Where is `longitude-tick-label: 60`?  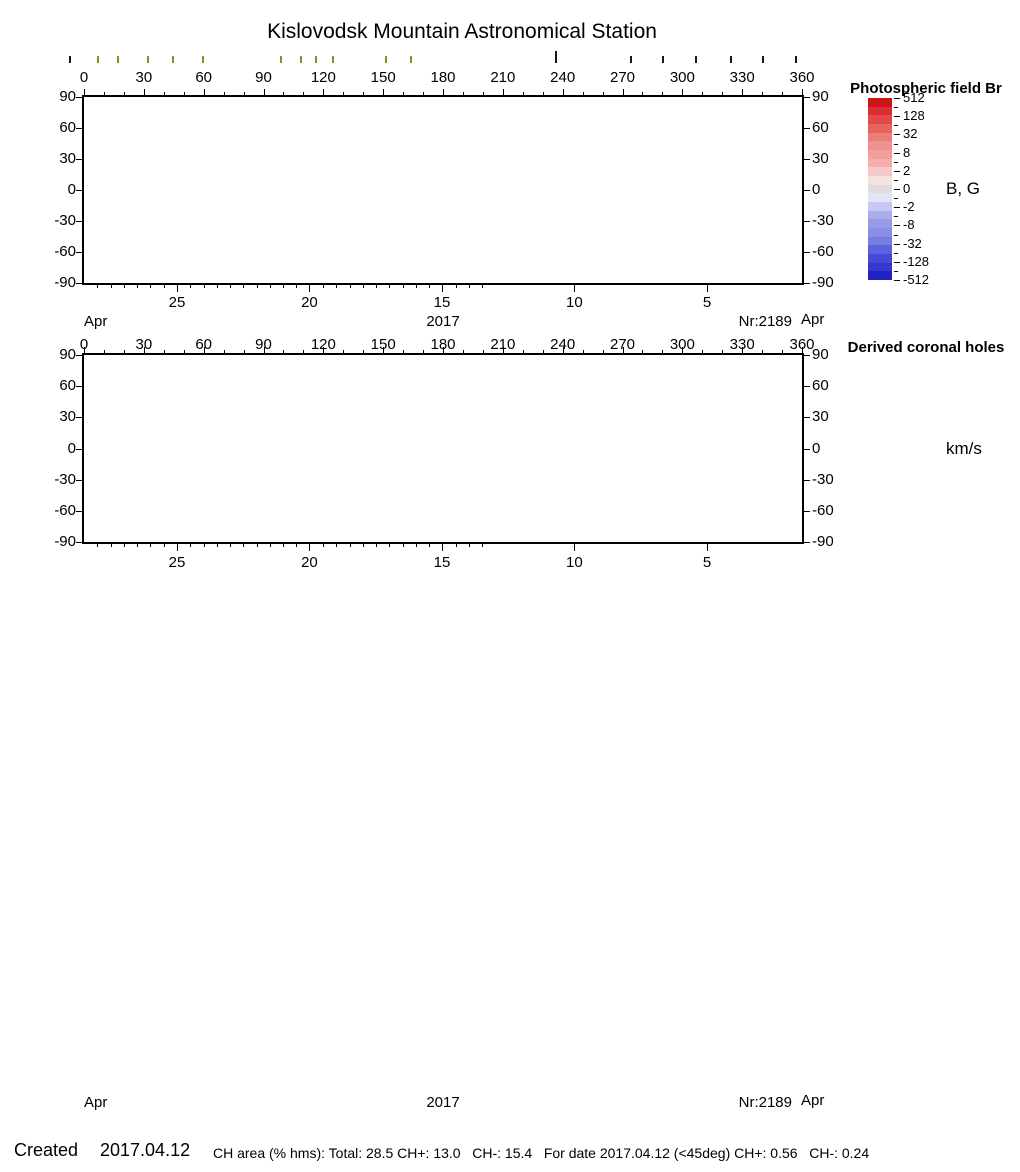
longitude-tick-label: 60 is located at coordinates (203, 344).